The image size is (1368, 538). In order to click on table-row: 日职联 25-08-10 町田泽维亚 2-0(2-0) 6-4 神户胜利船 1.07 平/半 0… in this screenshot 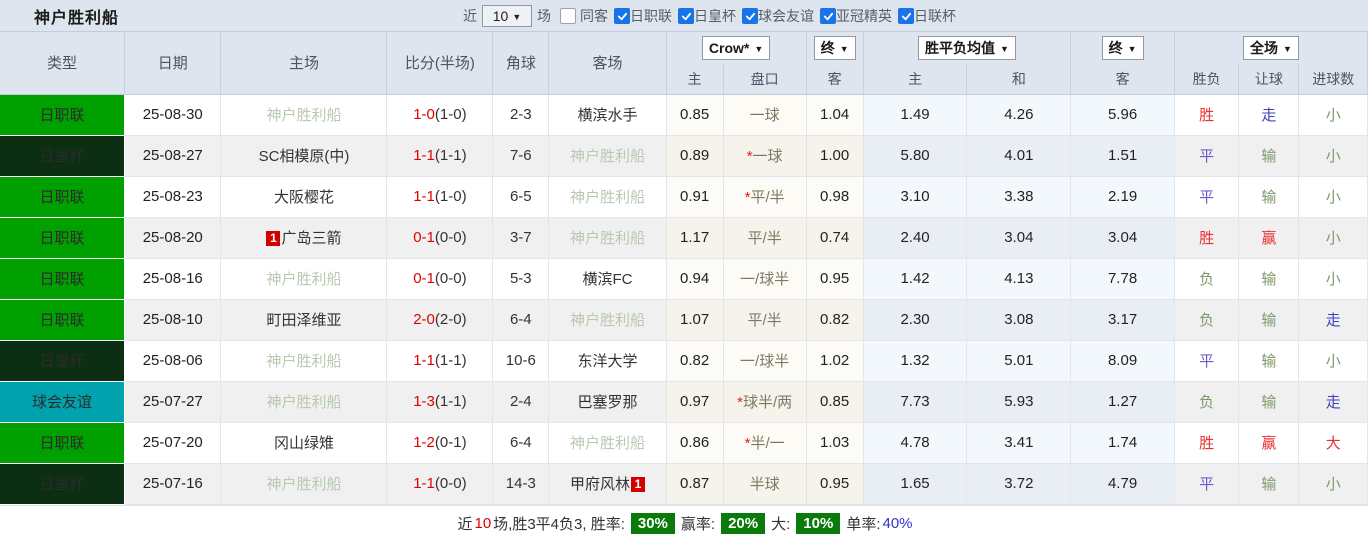, I will do `click(684, 320)`.